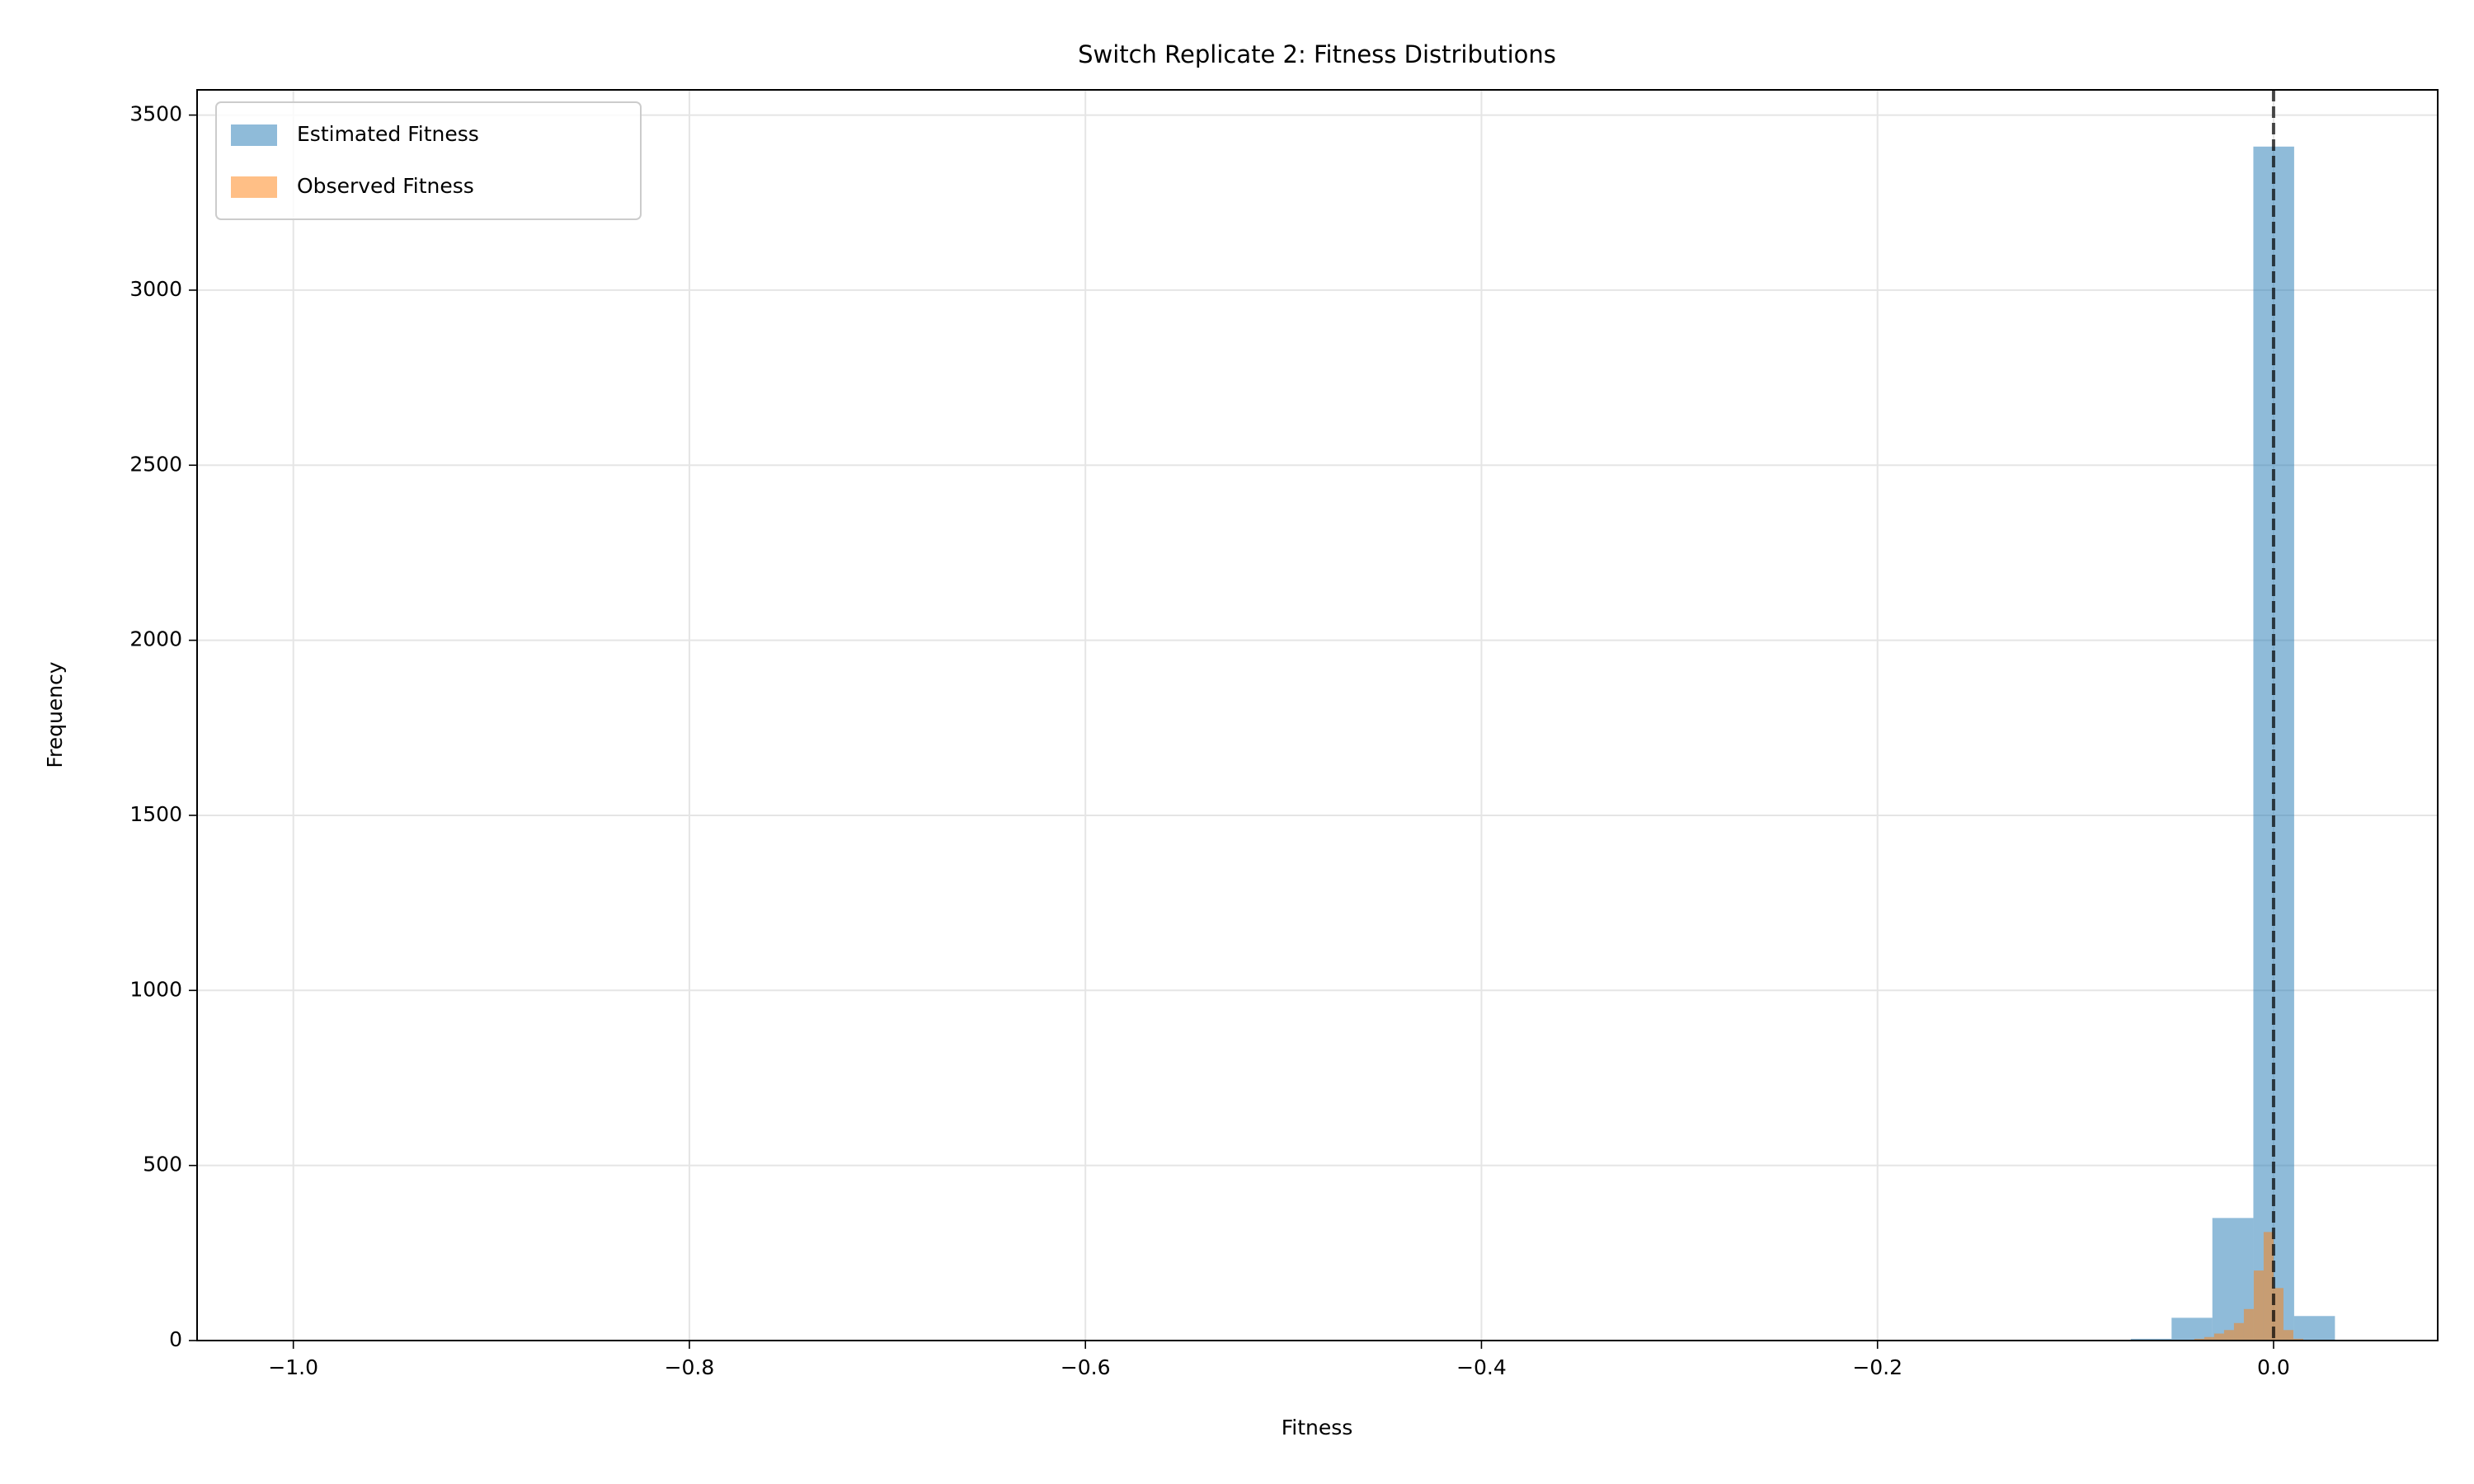 The height and width of the screenshot is (1484, 2474). What do you see at coordinates (293, 1367) in the screenshot?
I see `x-tick-label: −1.0` at bounding box center [293, 1367].